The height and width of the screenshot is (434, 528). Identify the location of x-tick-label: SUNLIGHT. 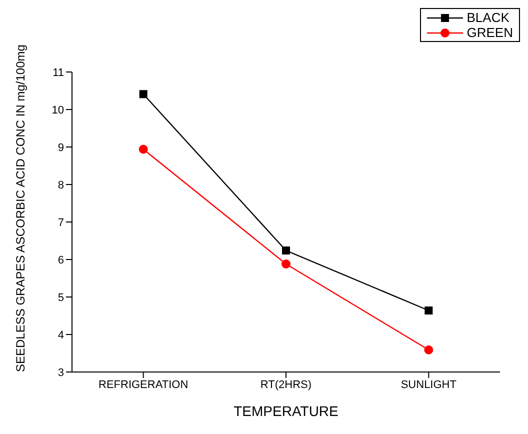
(428, 384).